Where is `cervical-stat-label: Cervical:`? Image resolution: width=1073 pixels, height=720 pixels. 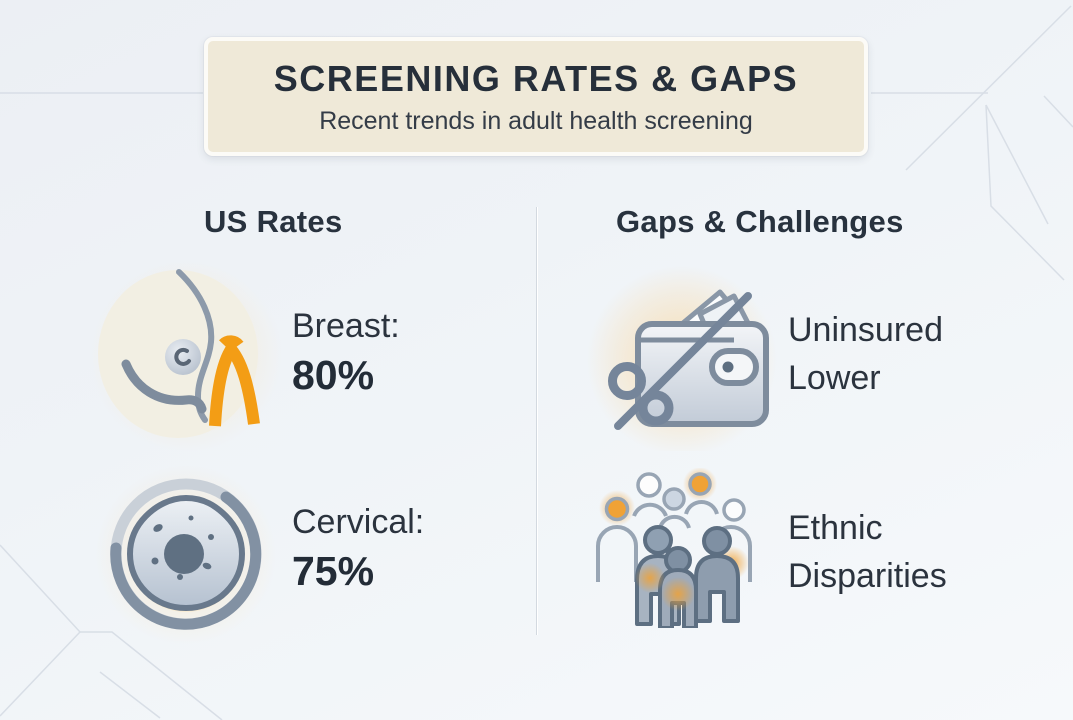
cervical-stat-label: Cervical: is located at coordinates (358, 522).